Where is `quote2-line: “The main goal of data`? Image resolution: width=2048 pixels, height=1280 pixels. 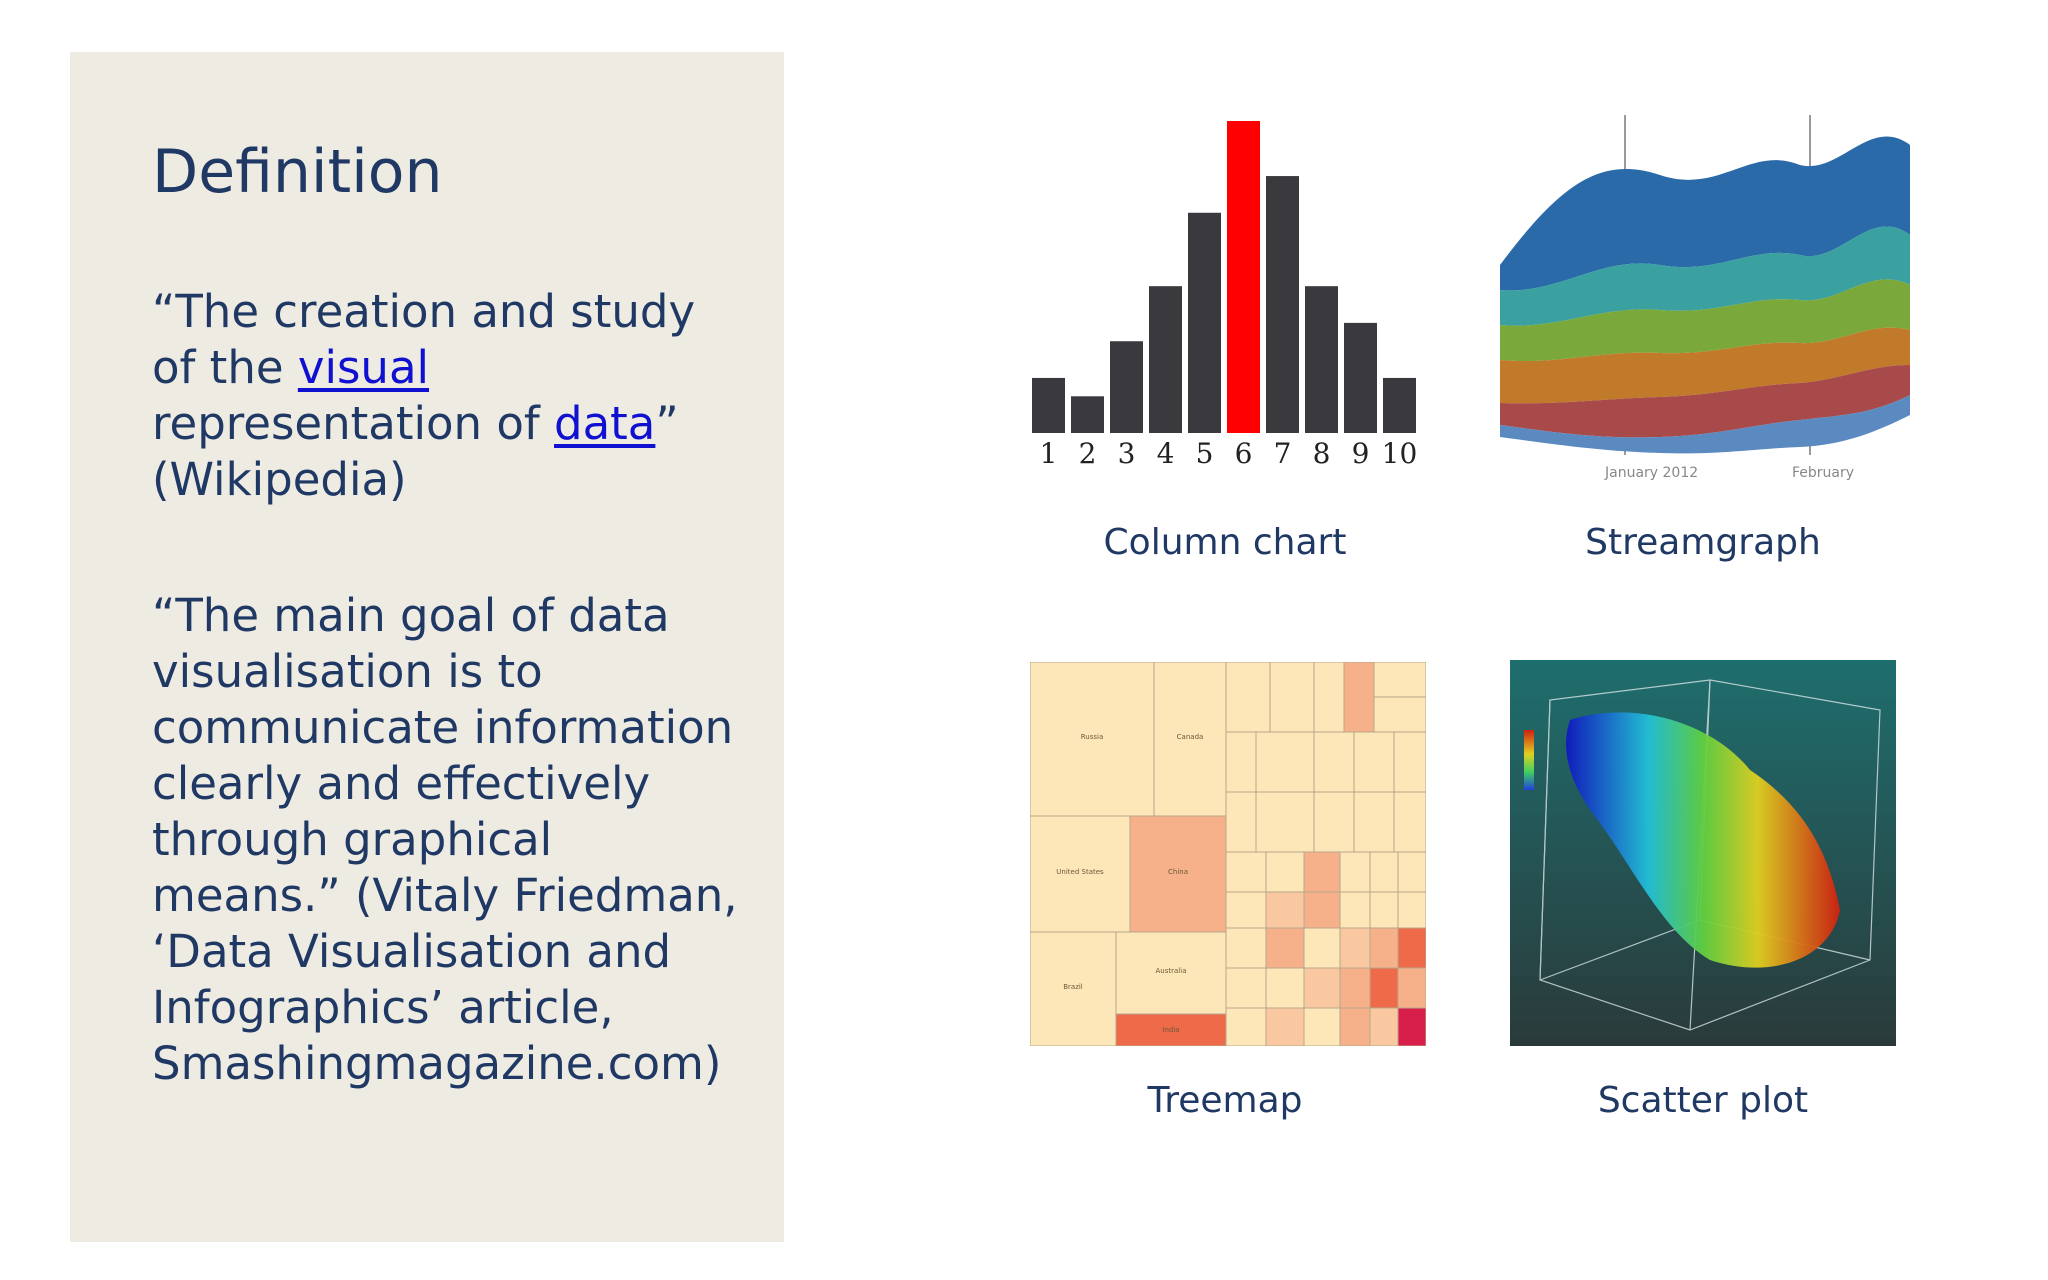
quote2-line: “The main goal of data is located at coordinates (411, 615).